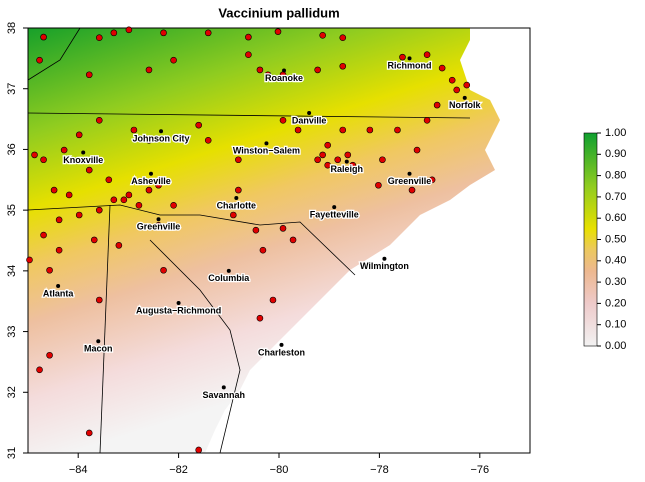 This screenshot has width=645, height=482. Describe the element at coordinates (615, 261) in the screenshot. I see `colorbar-tick-label: 0.40` at that location.